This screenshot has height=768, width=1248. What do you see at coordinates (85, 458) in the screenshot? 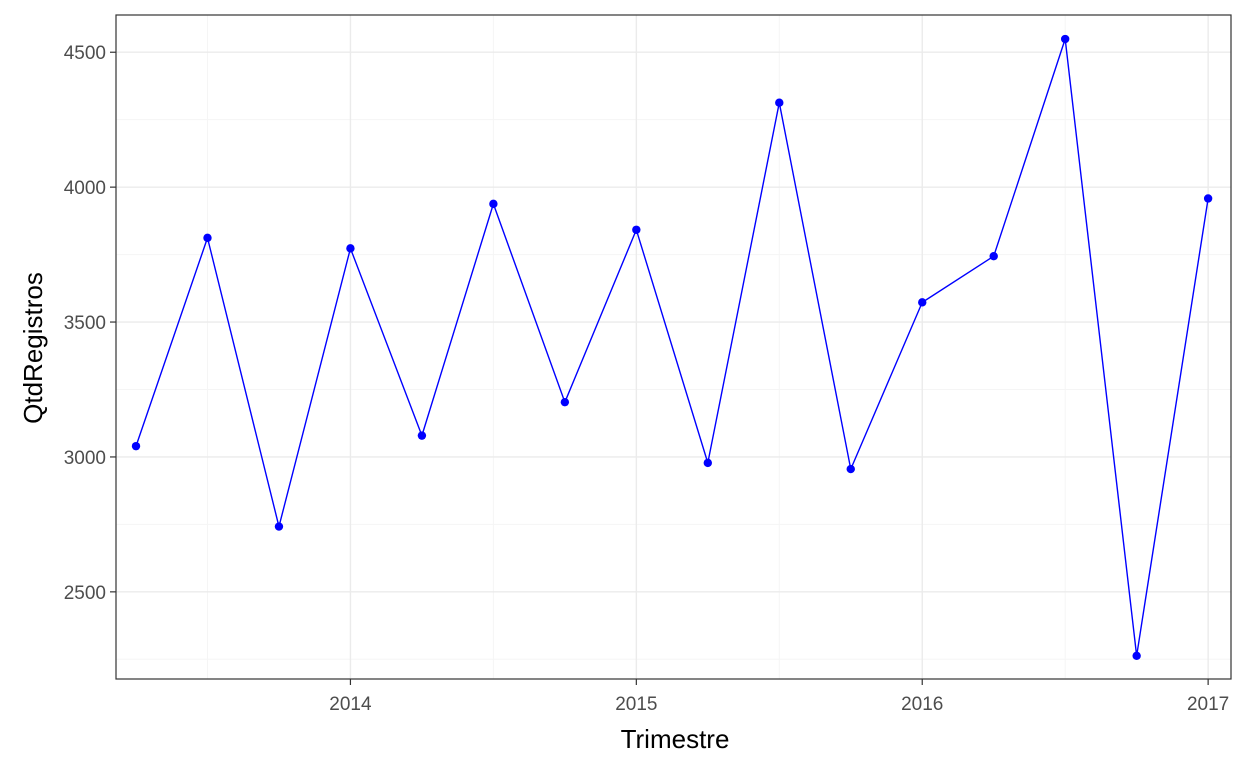
I see `y-tick-label: 3000` at bounding box center [85, 458].